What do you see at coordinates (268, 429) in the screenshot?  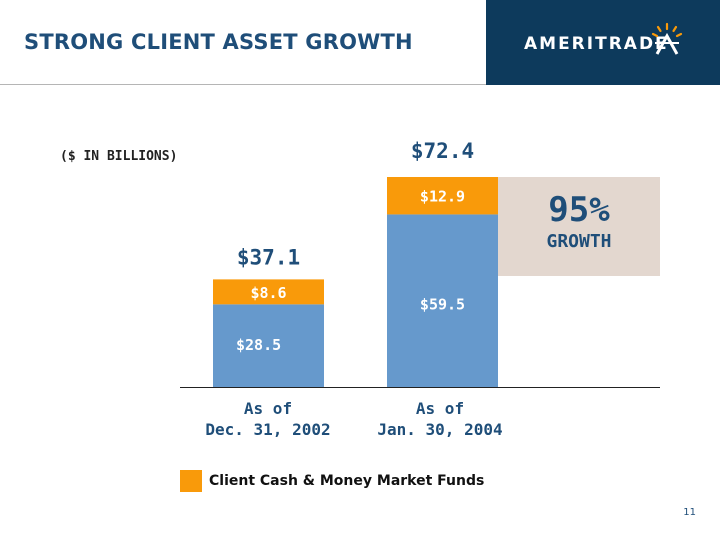 I see `x-axis-label-line: Dec. 31, 2002` at bounding box center [268, 429].